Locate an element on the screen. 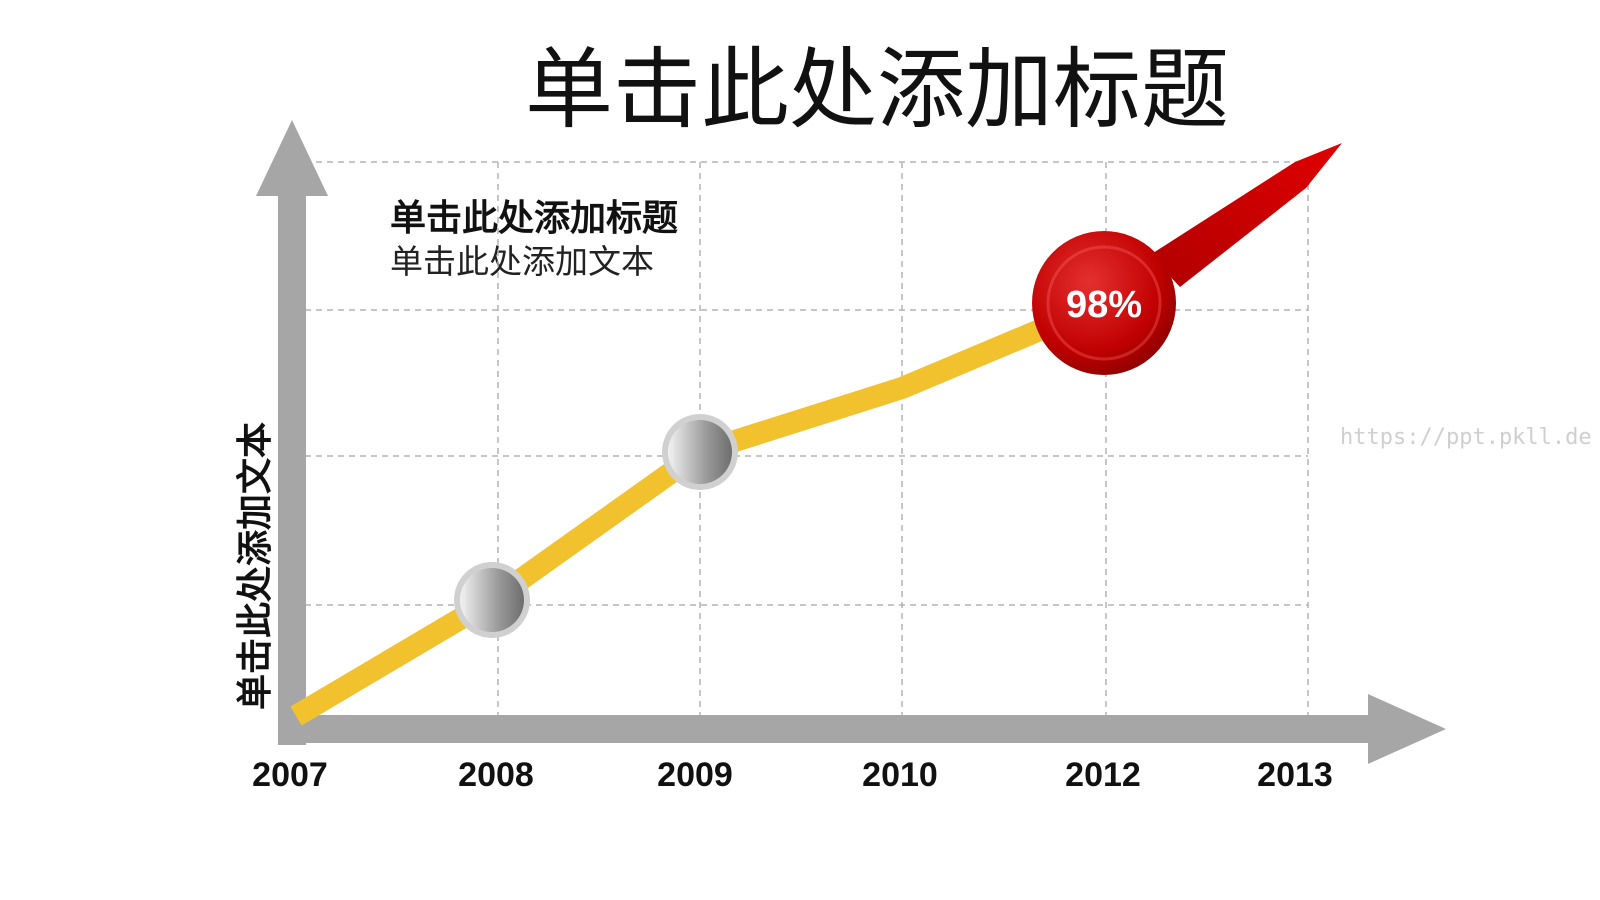  y-axis-shaft is located at coordinates (292, 467).